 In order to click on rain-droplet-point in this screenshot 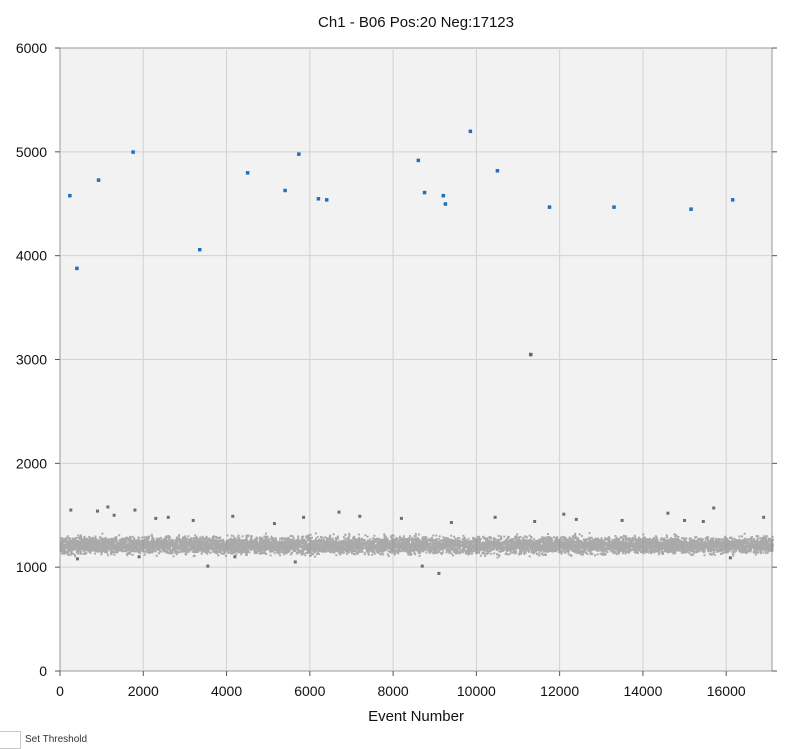, I will do `click(531, 354)`.